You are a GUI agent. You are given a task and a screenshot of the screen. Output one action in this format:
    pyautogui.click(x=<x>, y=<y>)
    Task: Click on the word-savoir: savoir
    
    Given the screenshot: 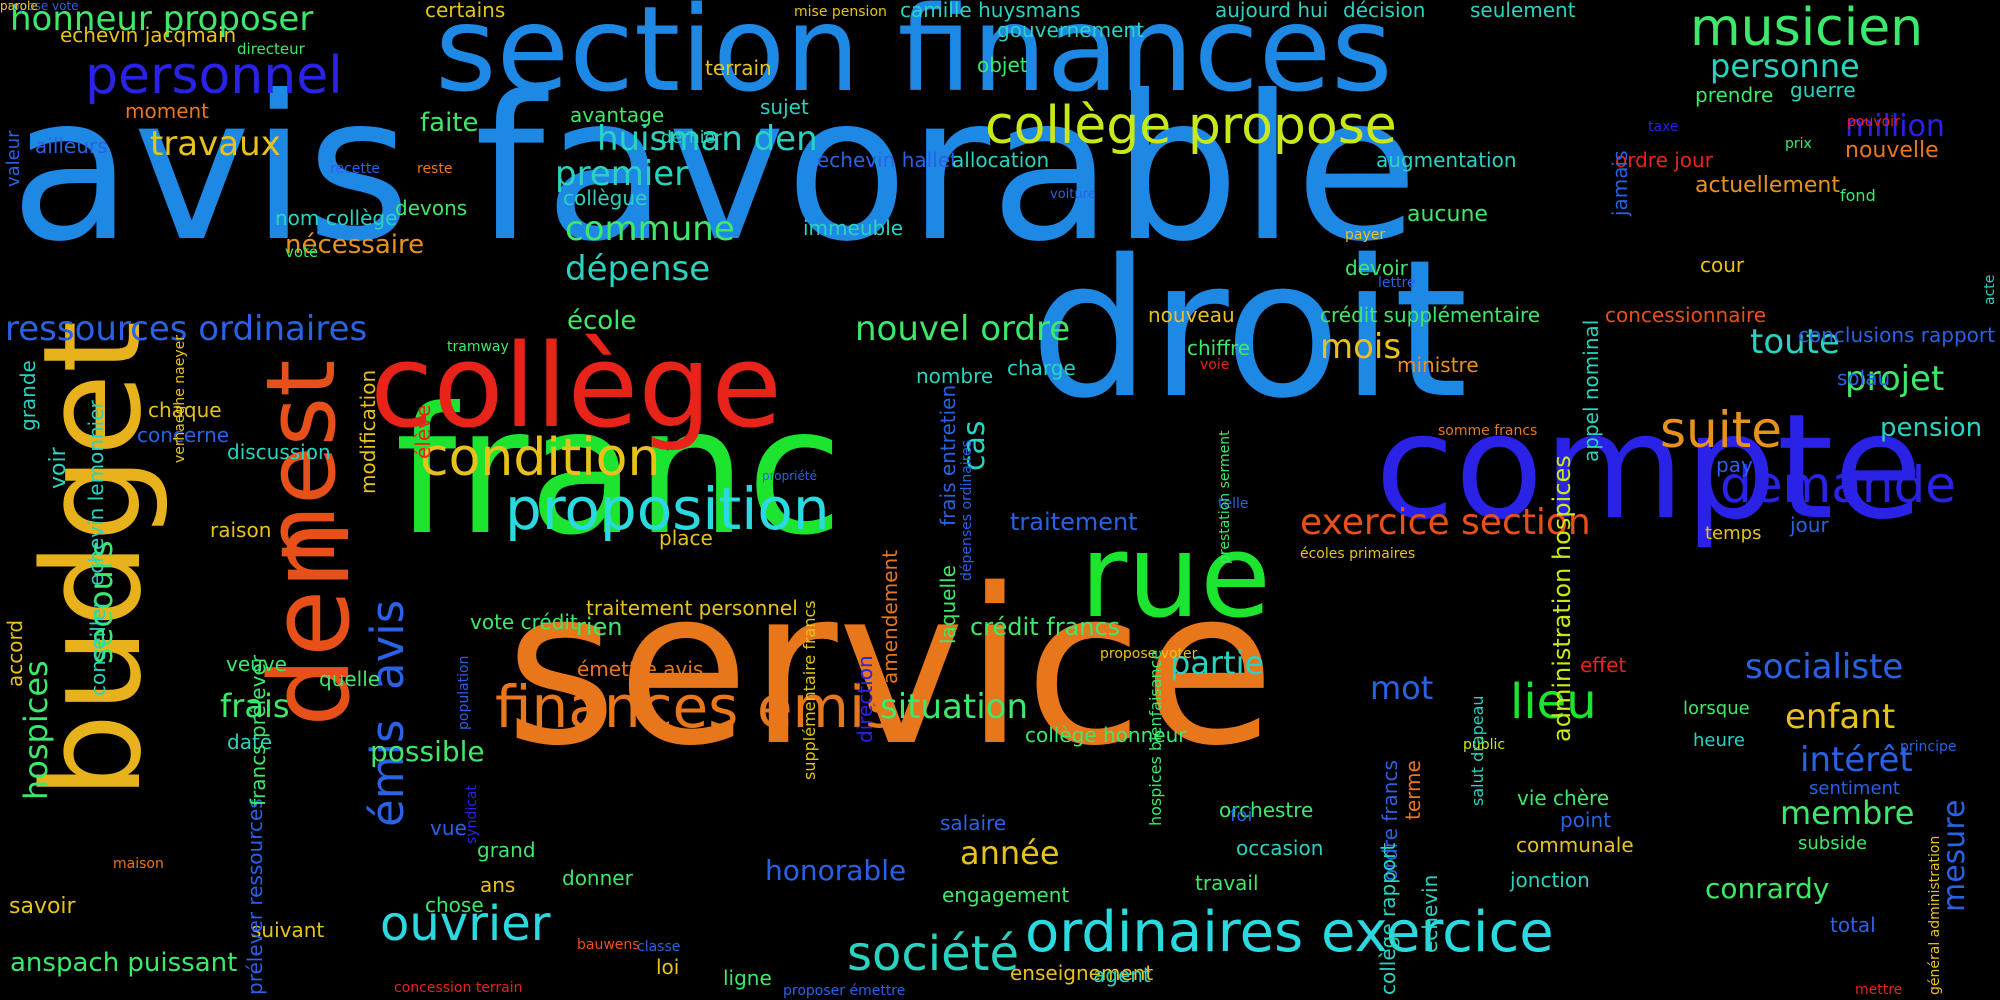 What is the action you would take?
    pyautogui.click(x=42, y=906)
    